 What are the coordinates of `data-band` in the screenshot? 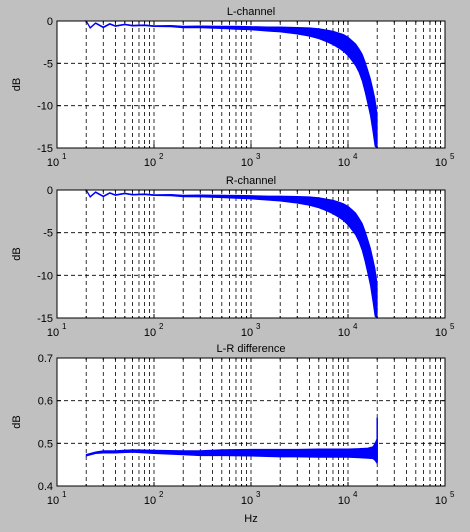 It's located at (231, 452).